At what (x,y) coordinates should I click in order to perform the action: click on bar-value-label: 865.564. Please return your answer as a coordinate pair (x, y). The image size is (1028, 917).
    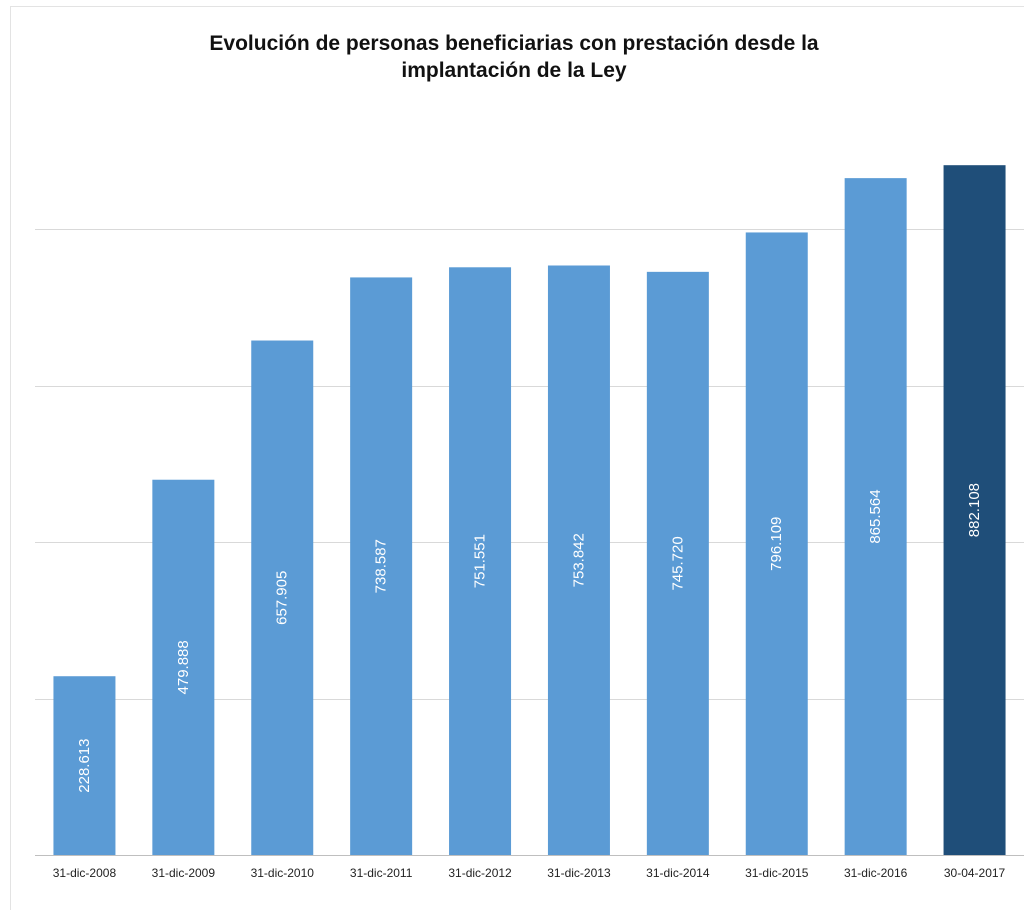
    Looking at the image, I should click on (875, 516).